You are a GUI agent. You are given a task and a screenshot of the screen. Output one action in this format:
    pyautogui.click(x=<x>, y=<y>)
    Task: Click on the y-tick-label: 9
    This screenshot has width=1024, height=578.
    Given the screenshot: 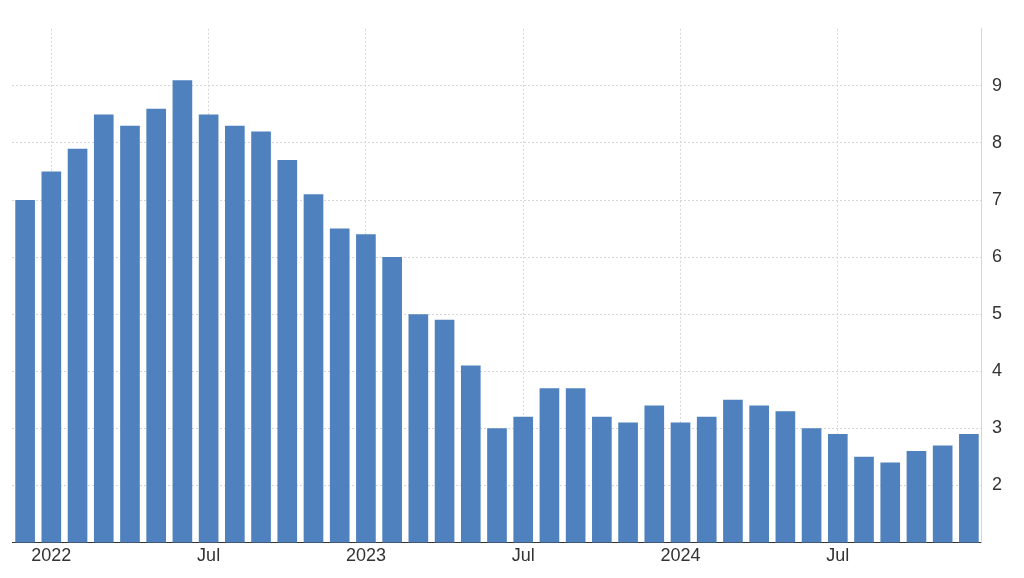 What is the action you would take?
    pyautogui.click(x=996, y=84)
    